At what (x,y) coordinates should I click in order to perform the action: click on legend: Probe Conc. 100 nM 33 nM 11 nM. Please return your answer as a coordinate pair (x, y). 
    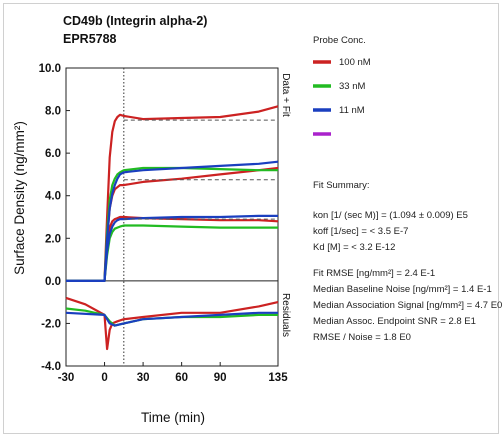
    Looking at the image, I should click on (342, 85).